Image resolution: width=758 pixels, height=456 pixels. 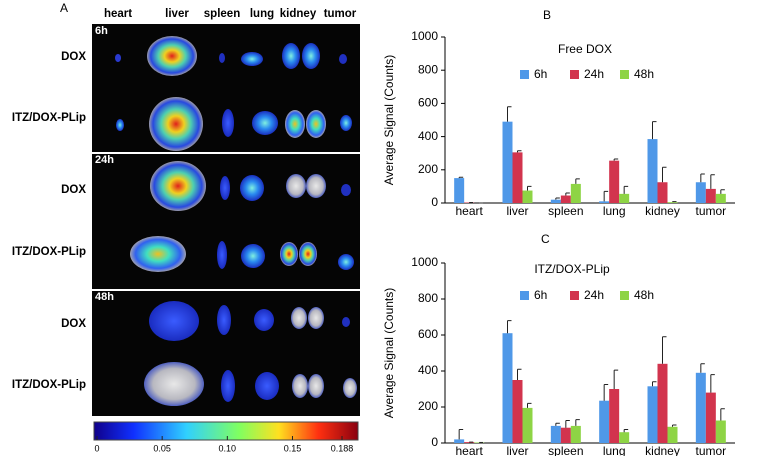 What do you see at coordinates (547, 15) in the screenshot?
I see `panel-label: B` at bounding box center [547, 15].